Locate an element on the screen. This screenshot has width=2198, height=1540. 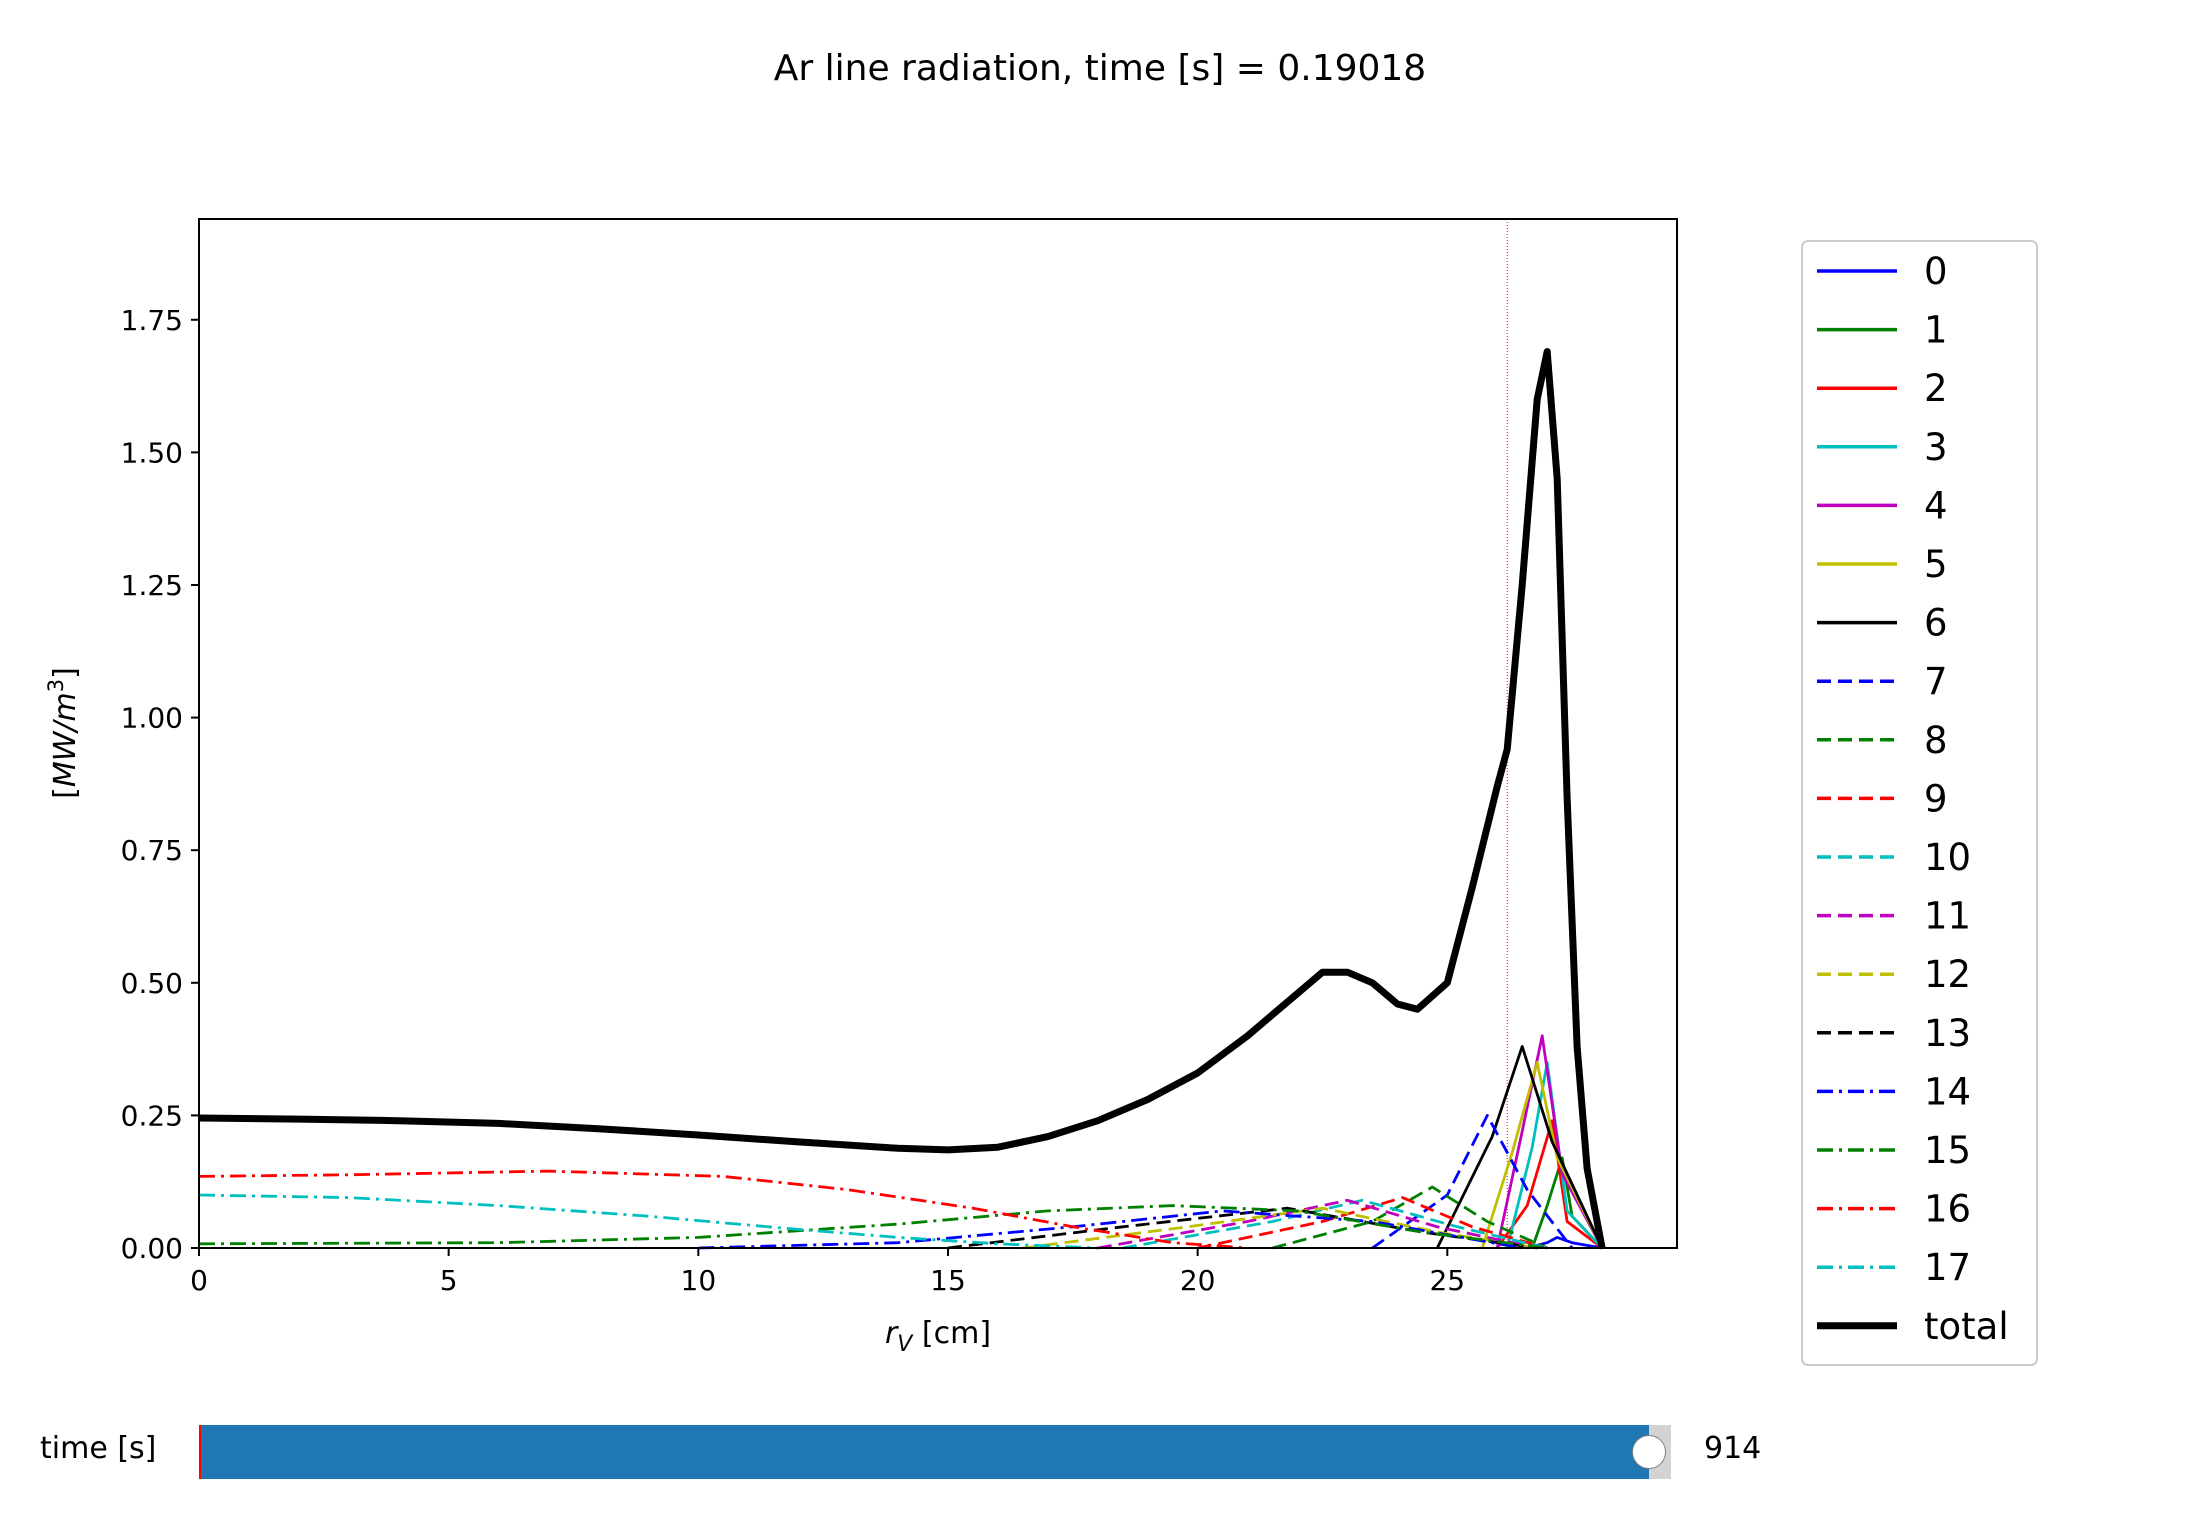
x-tick-label: 5 is located at coordinates (449, 1280).